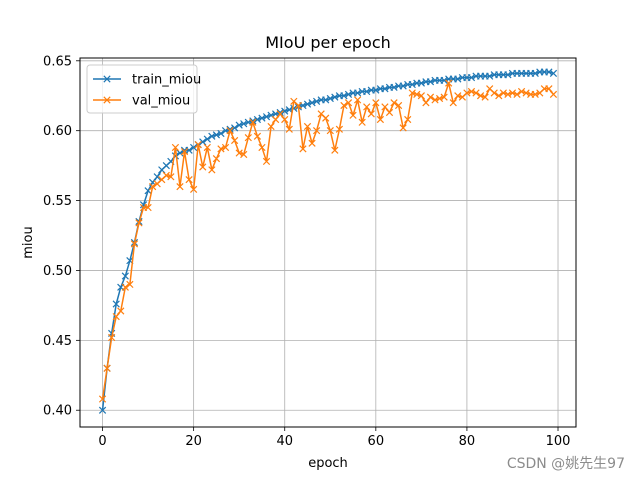  What do you see at coordinates (467, 441) in the screenshot?
I see `x-tick-label: 80` at bounding box center [467, 441].